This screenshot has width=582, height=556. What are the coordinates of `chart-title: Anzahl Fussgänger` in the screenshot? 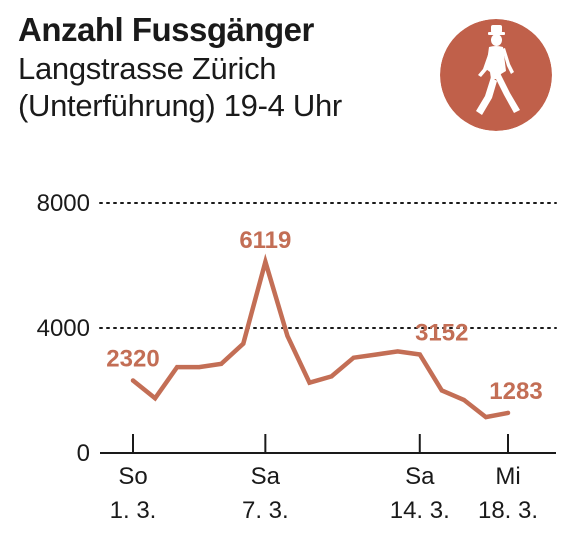 It's located at (166, 29).